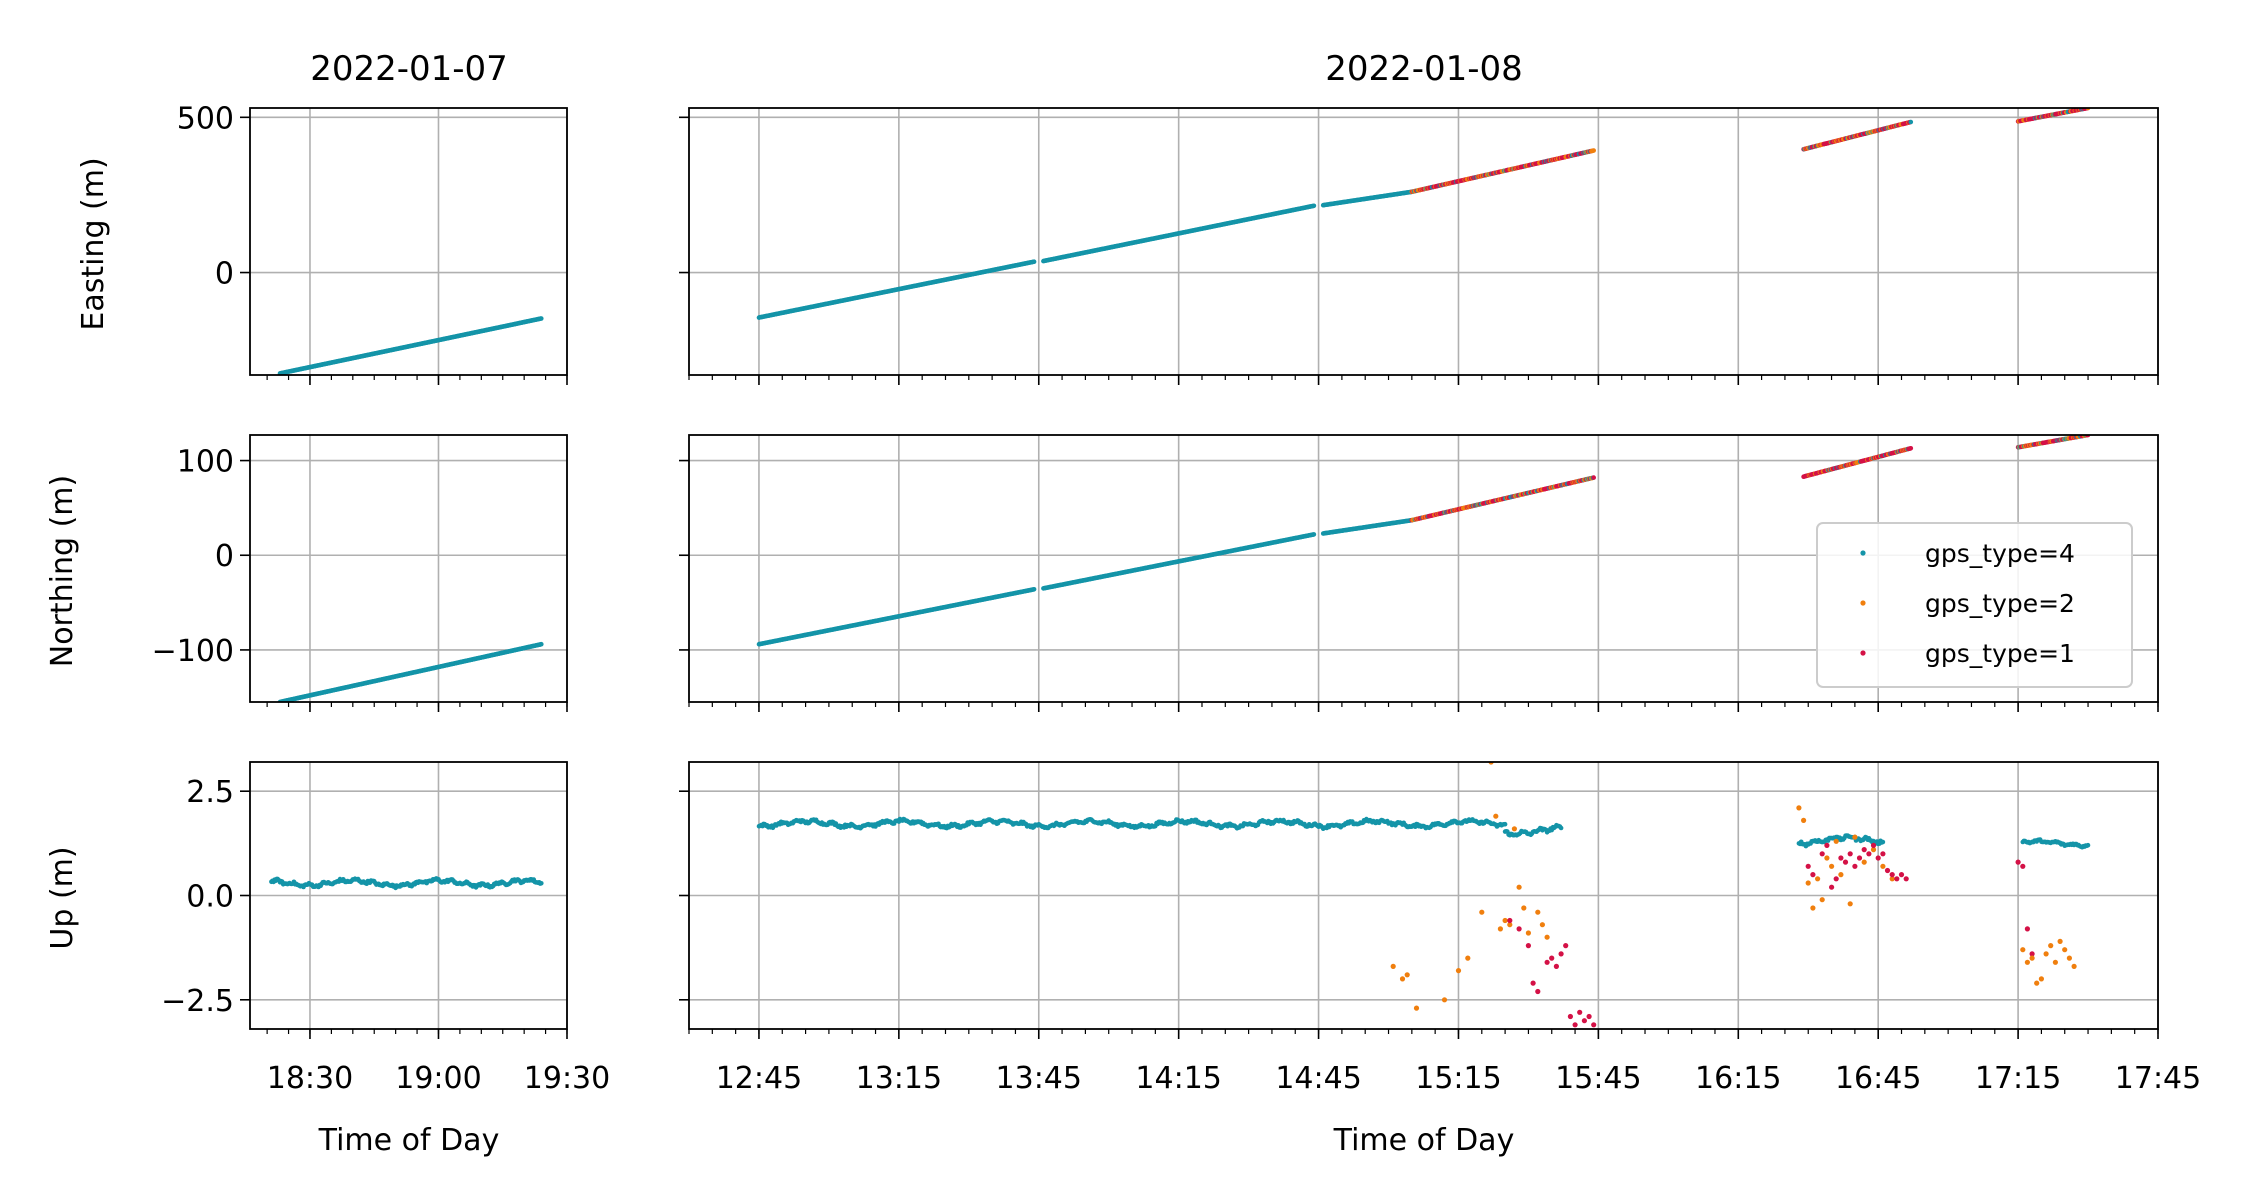 The image size is (2250, 1200). Describe the element at coordinates (1318, 1078) in the screenshot. I see `x-tick-label-d2-4: 14:45` at that location.